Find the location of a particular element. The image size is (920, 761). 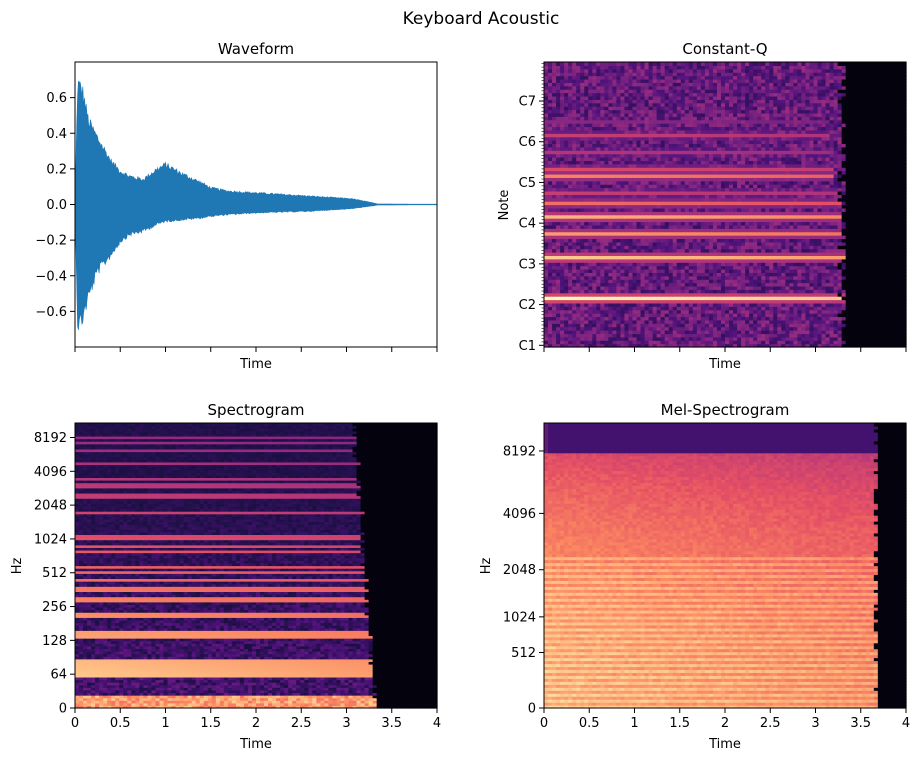

waveform-xlabel: Time is located at coordinates (255, 364).